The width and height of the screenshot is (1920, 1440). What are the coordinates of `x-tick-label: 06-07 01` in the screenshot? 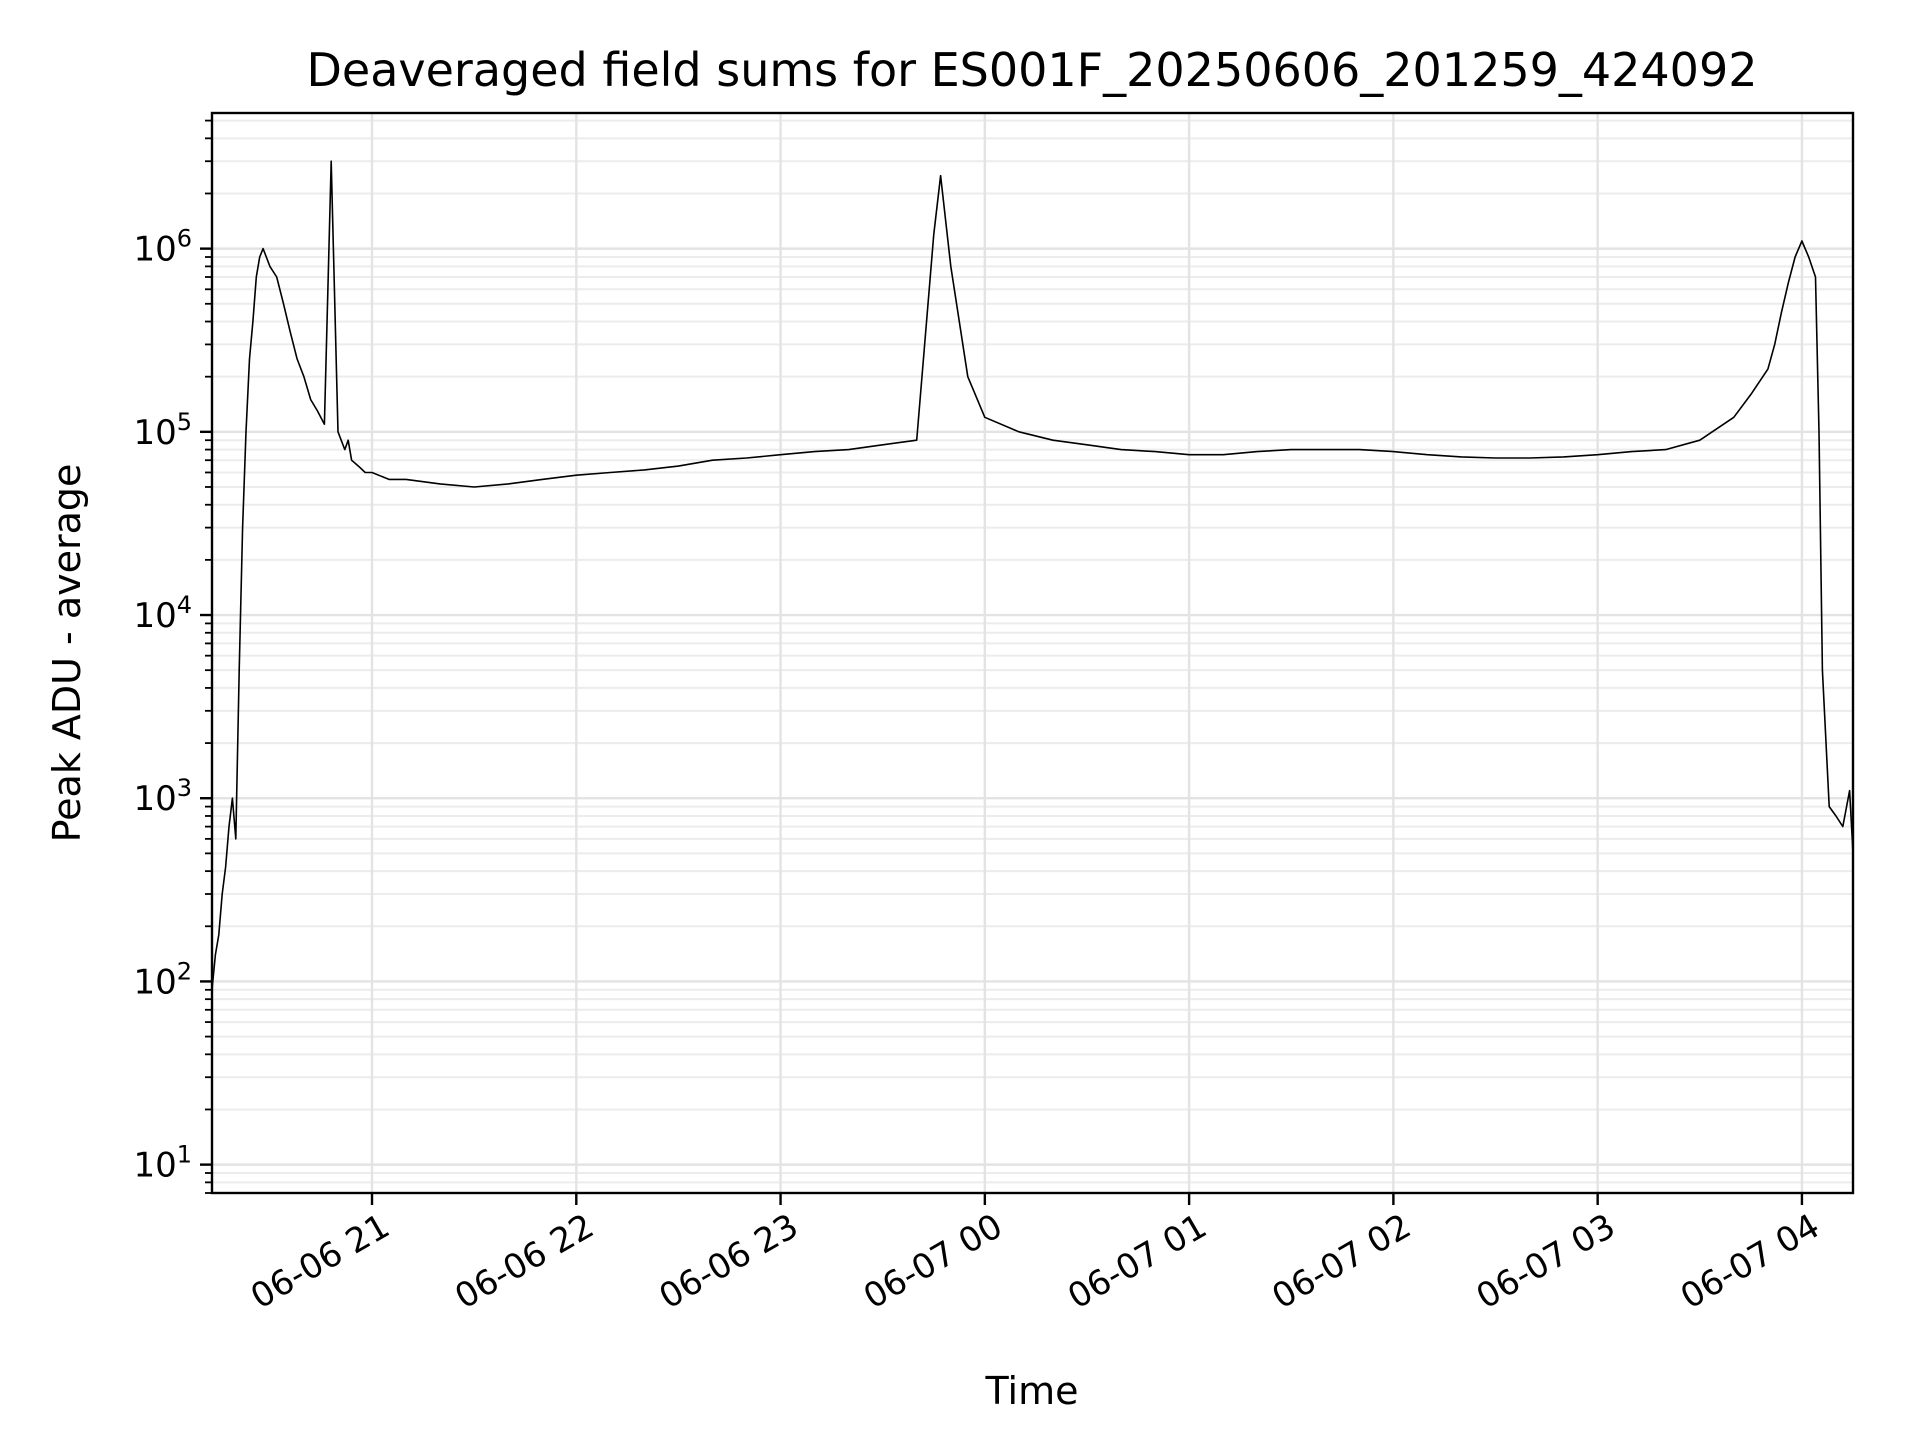 It's located at (1137, 1261).